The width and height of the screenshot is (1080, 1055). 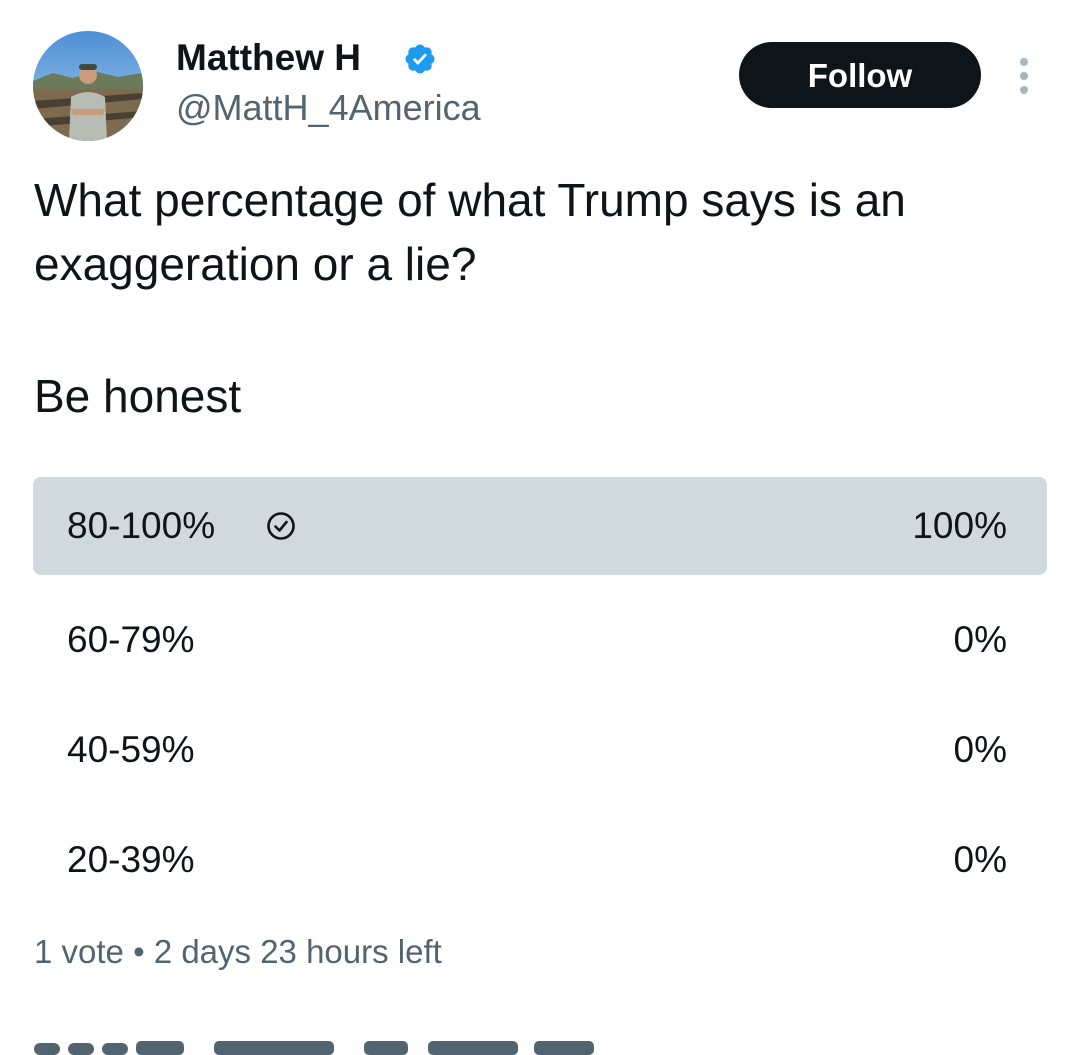 I want to click on follow-button: Follow, so click(x=860, y=75).